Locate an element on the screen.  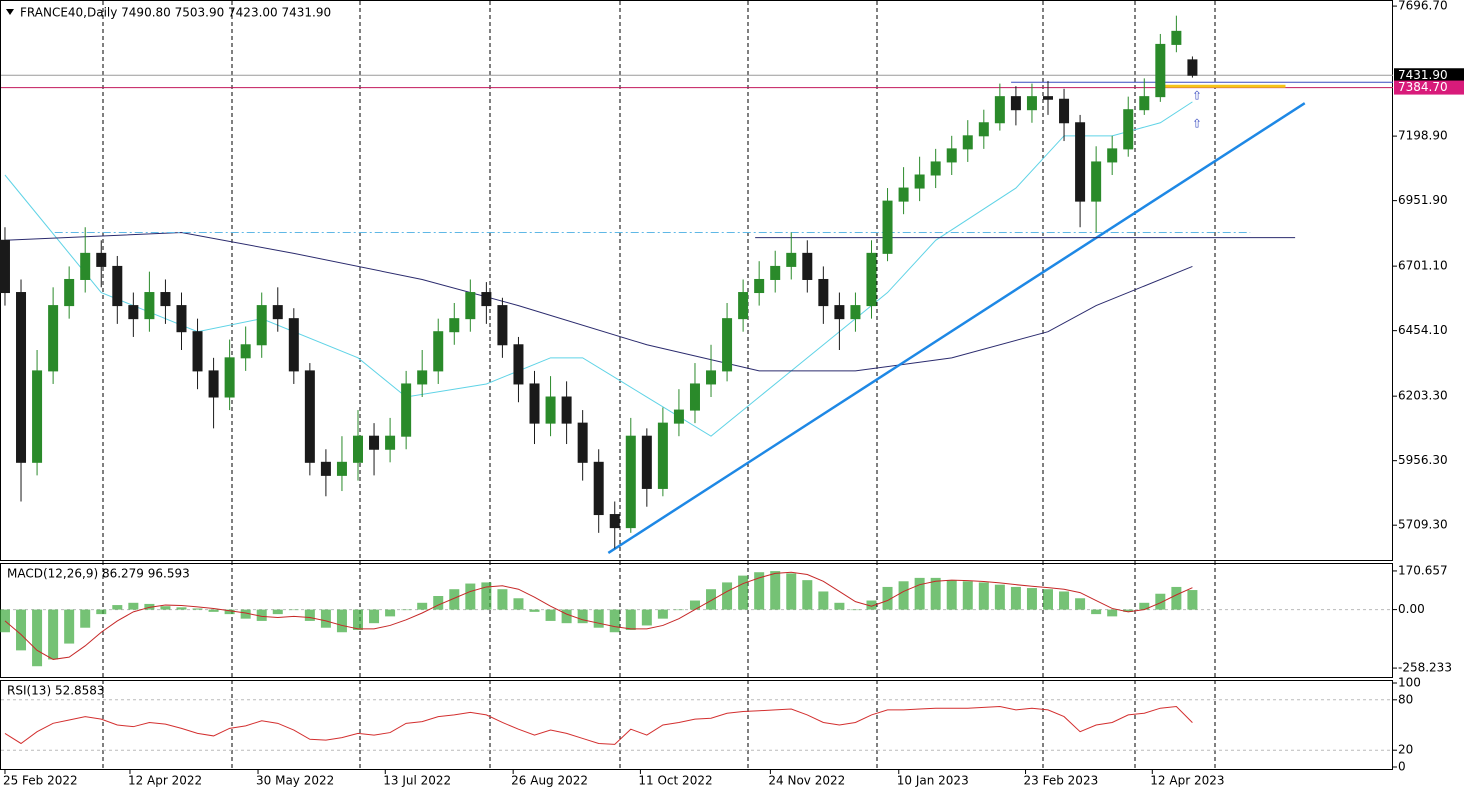
moving-average is located at coordinates (598, 301).